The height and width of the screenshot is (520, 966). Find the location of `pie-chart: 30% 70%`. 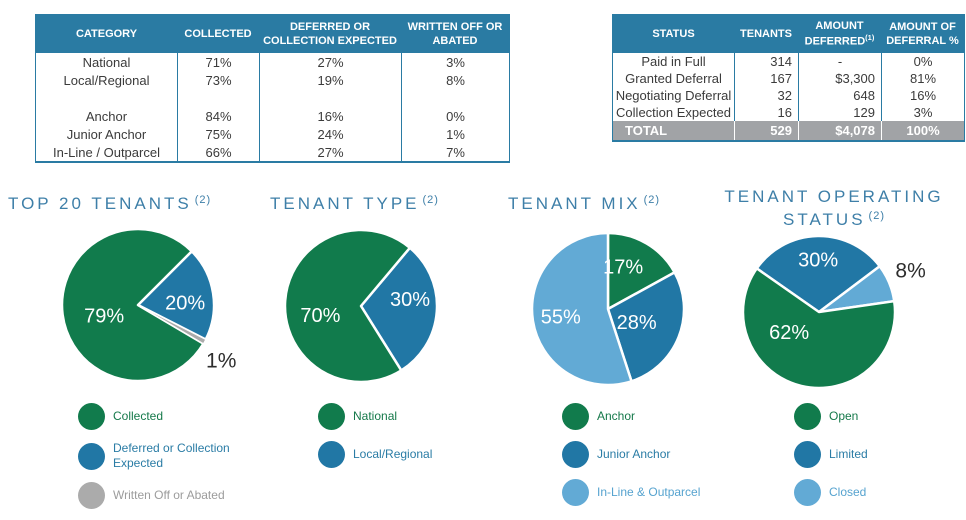

pie-chart: 30% 70% is located at coordinates (361, 306).